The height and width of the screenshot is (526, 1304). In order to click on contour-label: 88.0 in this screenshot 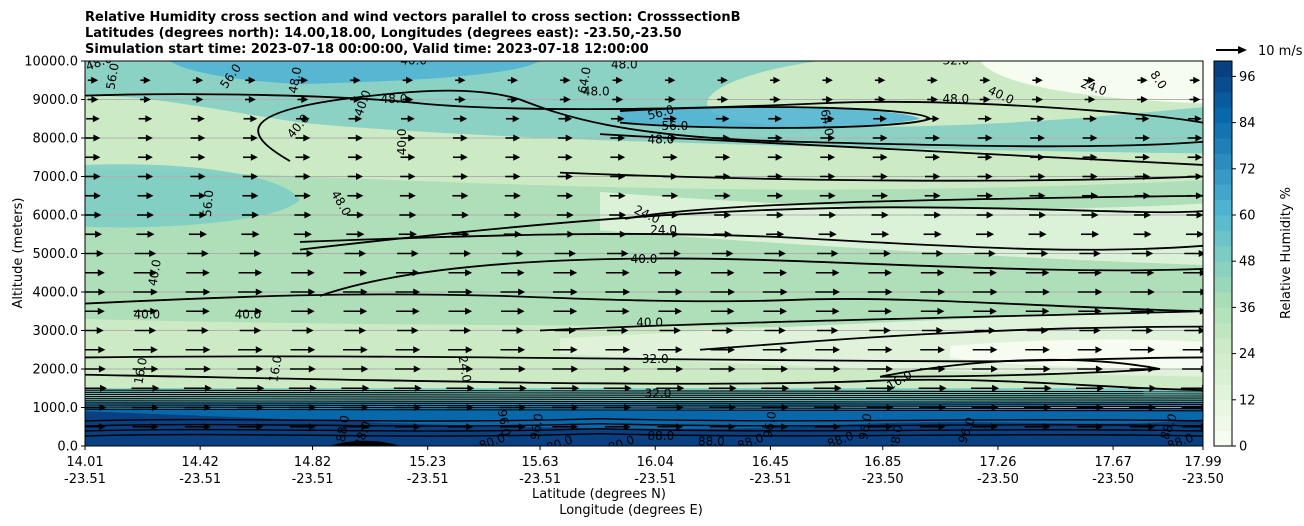, I will do `click(660, 436)`.